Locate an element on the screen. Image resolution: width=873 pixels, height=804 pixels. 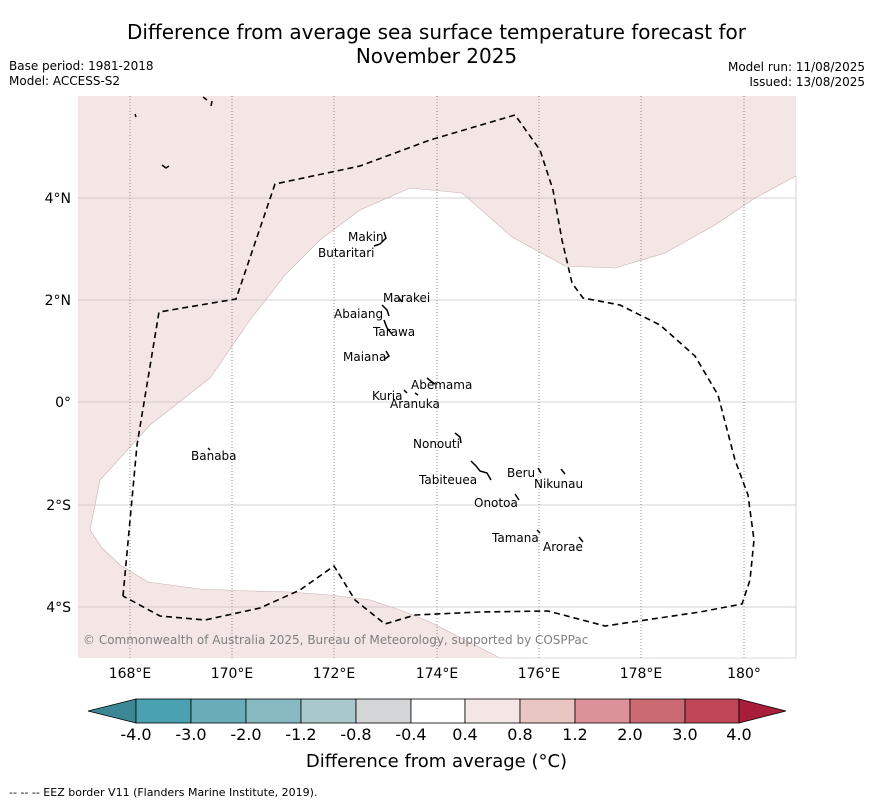
island-label-arorae: Arorae is located at coordinates (563, 547).